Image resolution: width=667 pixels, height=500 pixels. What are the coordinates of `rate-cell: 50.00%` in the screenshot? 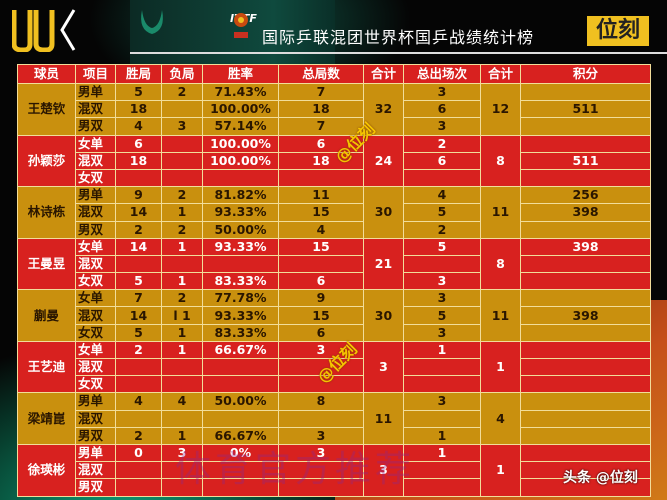 It's located at (240, 401).